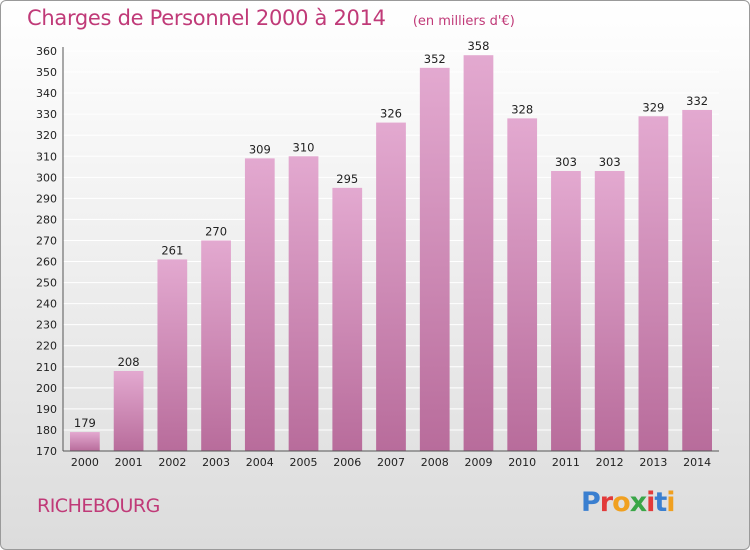  Describe the element at coordinates (46, 367) in the screenshot. I see `y-tick-label: 210` at that location.